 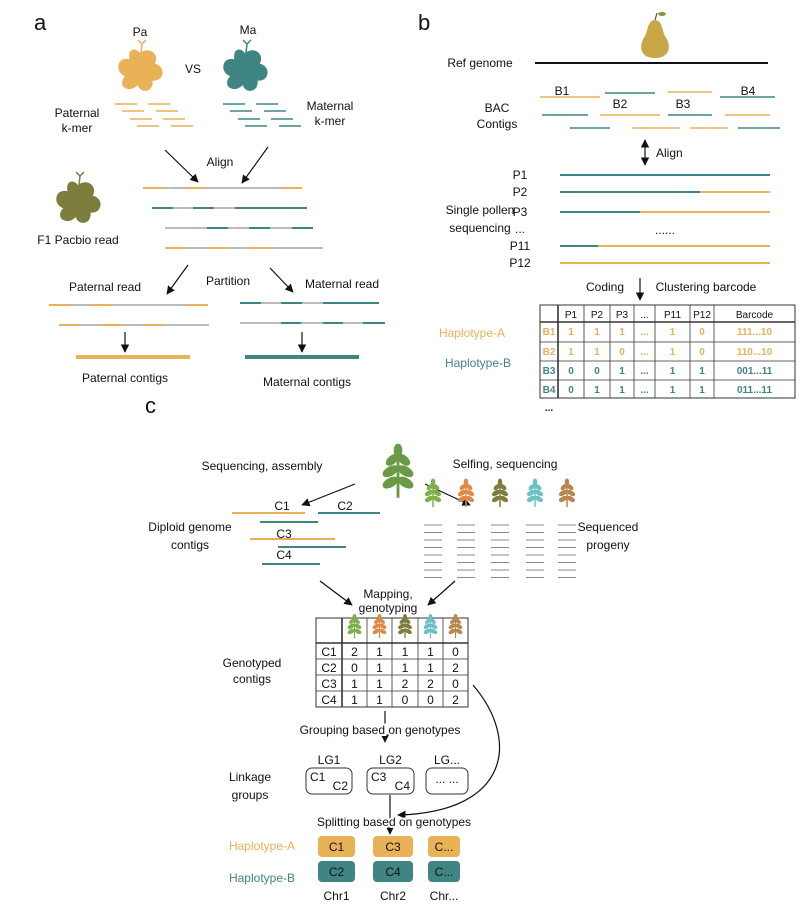 I want to click on chr-label: Chr1, so click(x=336, y=896).